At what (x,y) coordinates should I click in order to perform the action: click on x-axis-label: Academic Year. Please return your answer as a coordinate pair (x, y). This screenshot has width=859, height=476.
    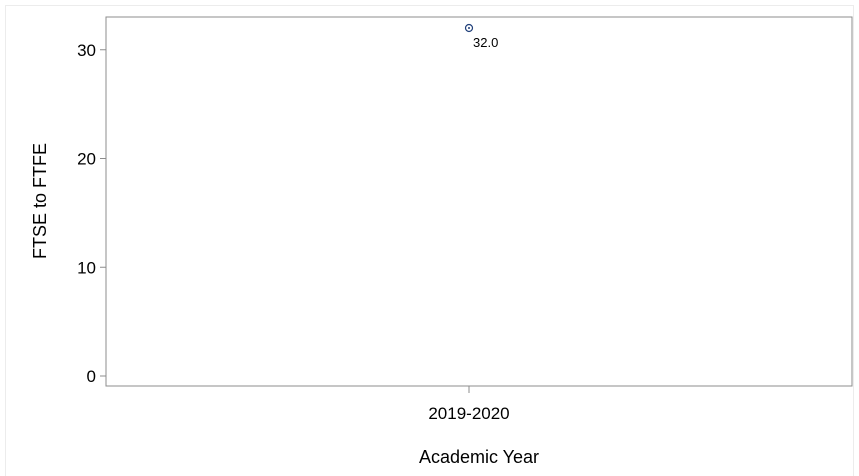
    Looking at the image, I should click on (479, 457).